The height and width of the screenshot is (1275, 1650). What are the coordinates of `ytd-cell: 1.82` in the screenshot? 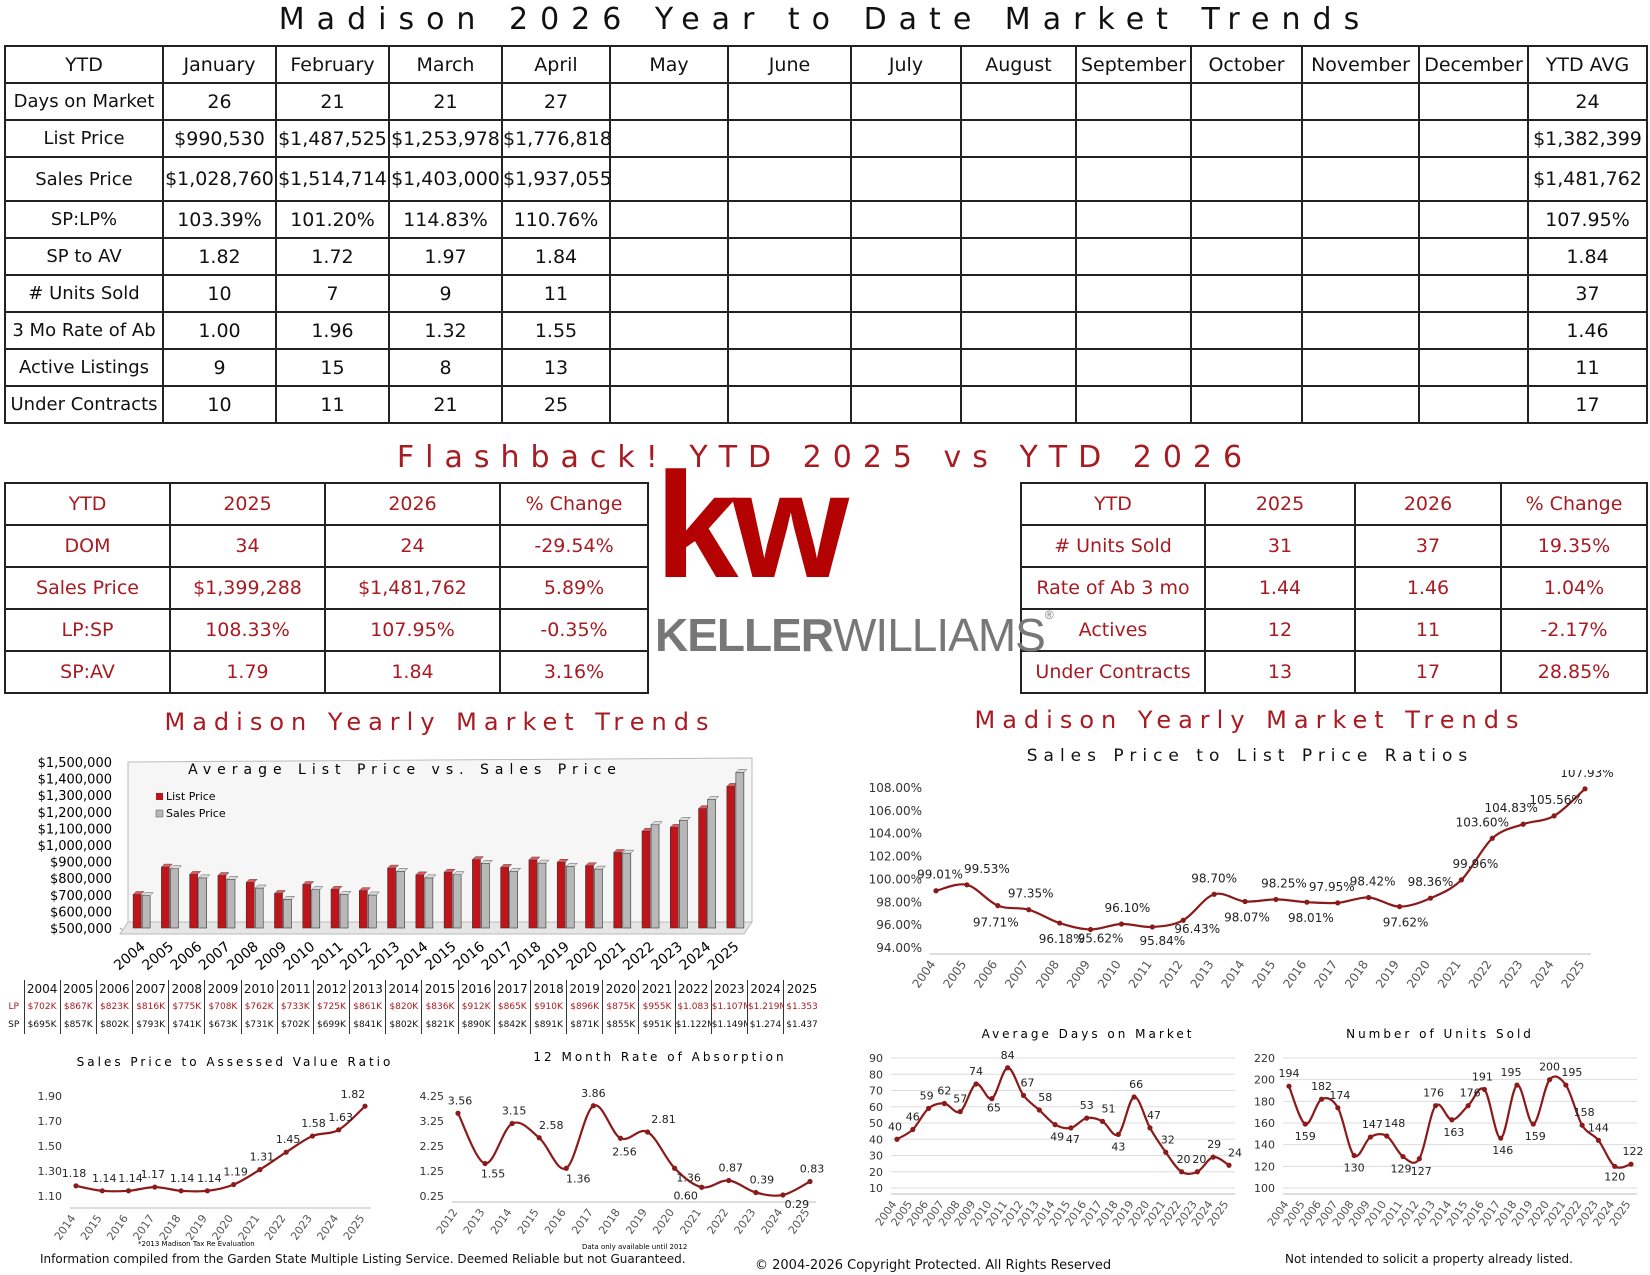 It's located at (219, 256).